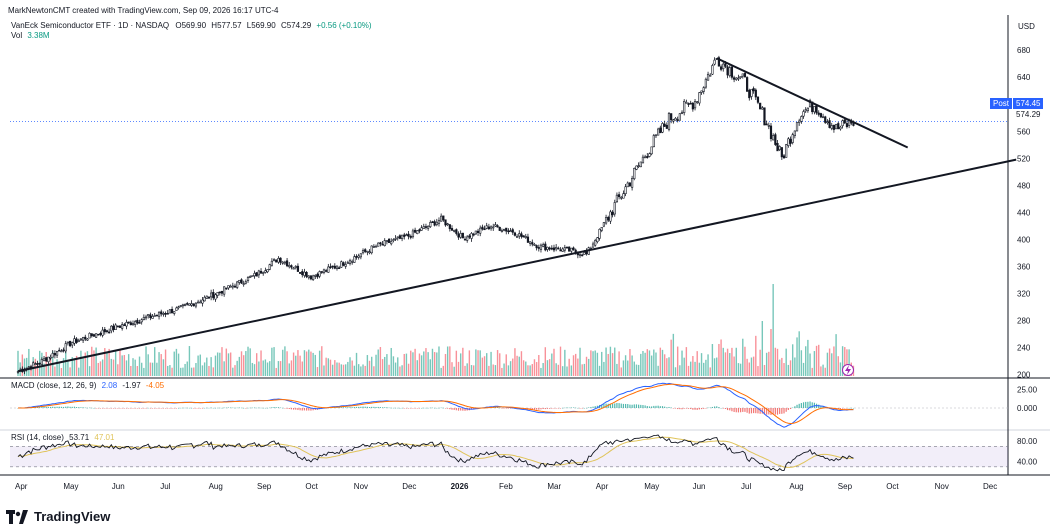  Describe the element at coordinates (1001, 103) in the screenshot. I see `post-label: Post` at that location.